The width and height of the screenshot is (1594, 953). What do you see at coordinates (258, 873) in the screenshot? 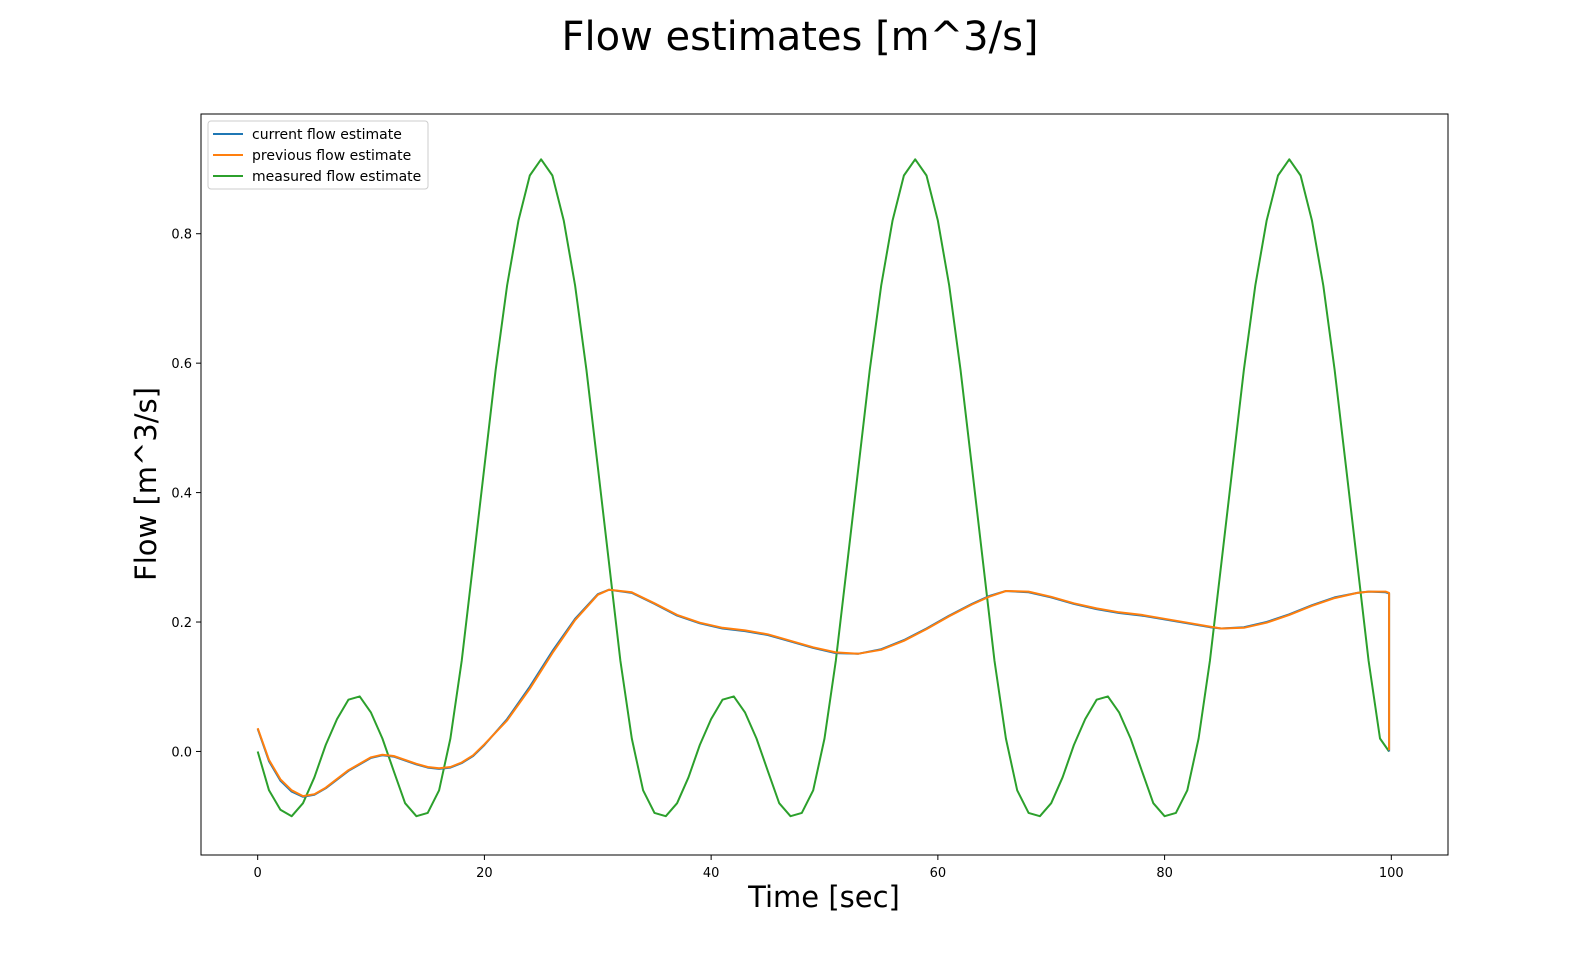
I see `x-tick-label: 0` at bounding box center [258, 873].